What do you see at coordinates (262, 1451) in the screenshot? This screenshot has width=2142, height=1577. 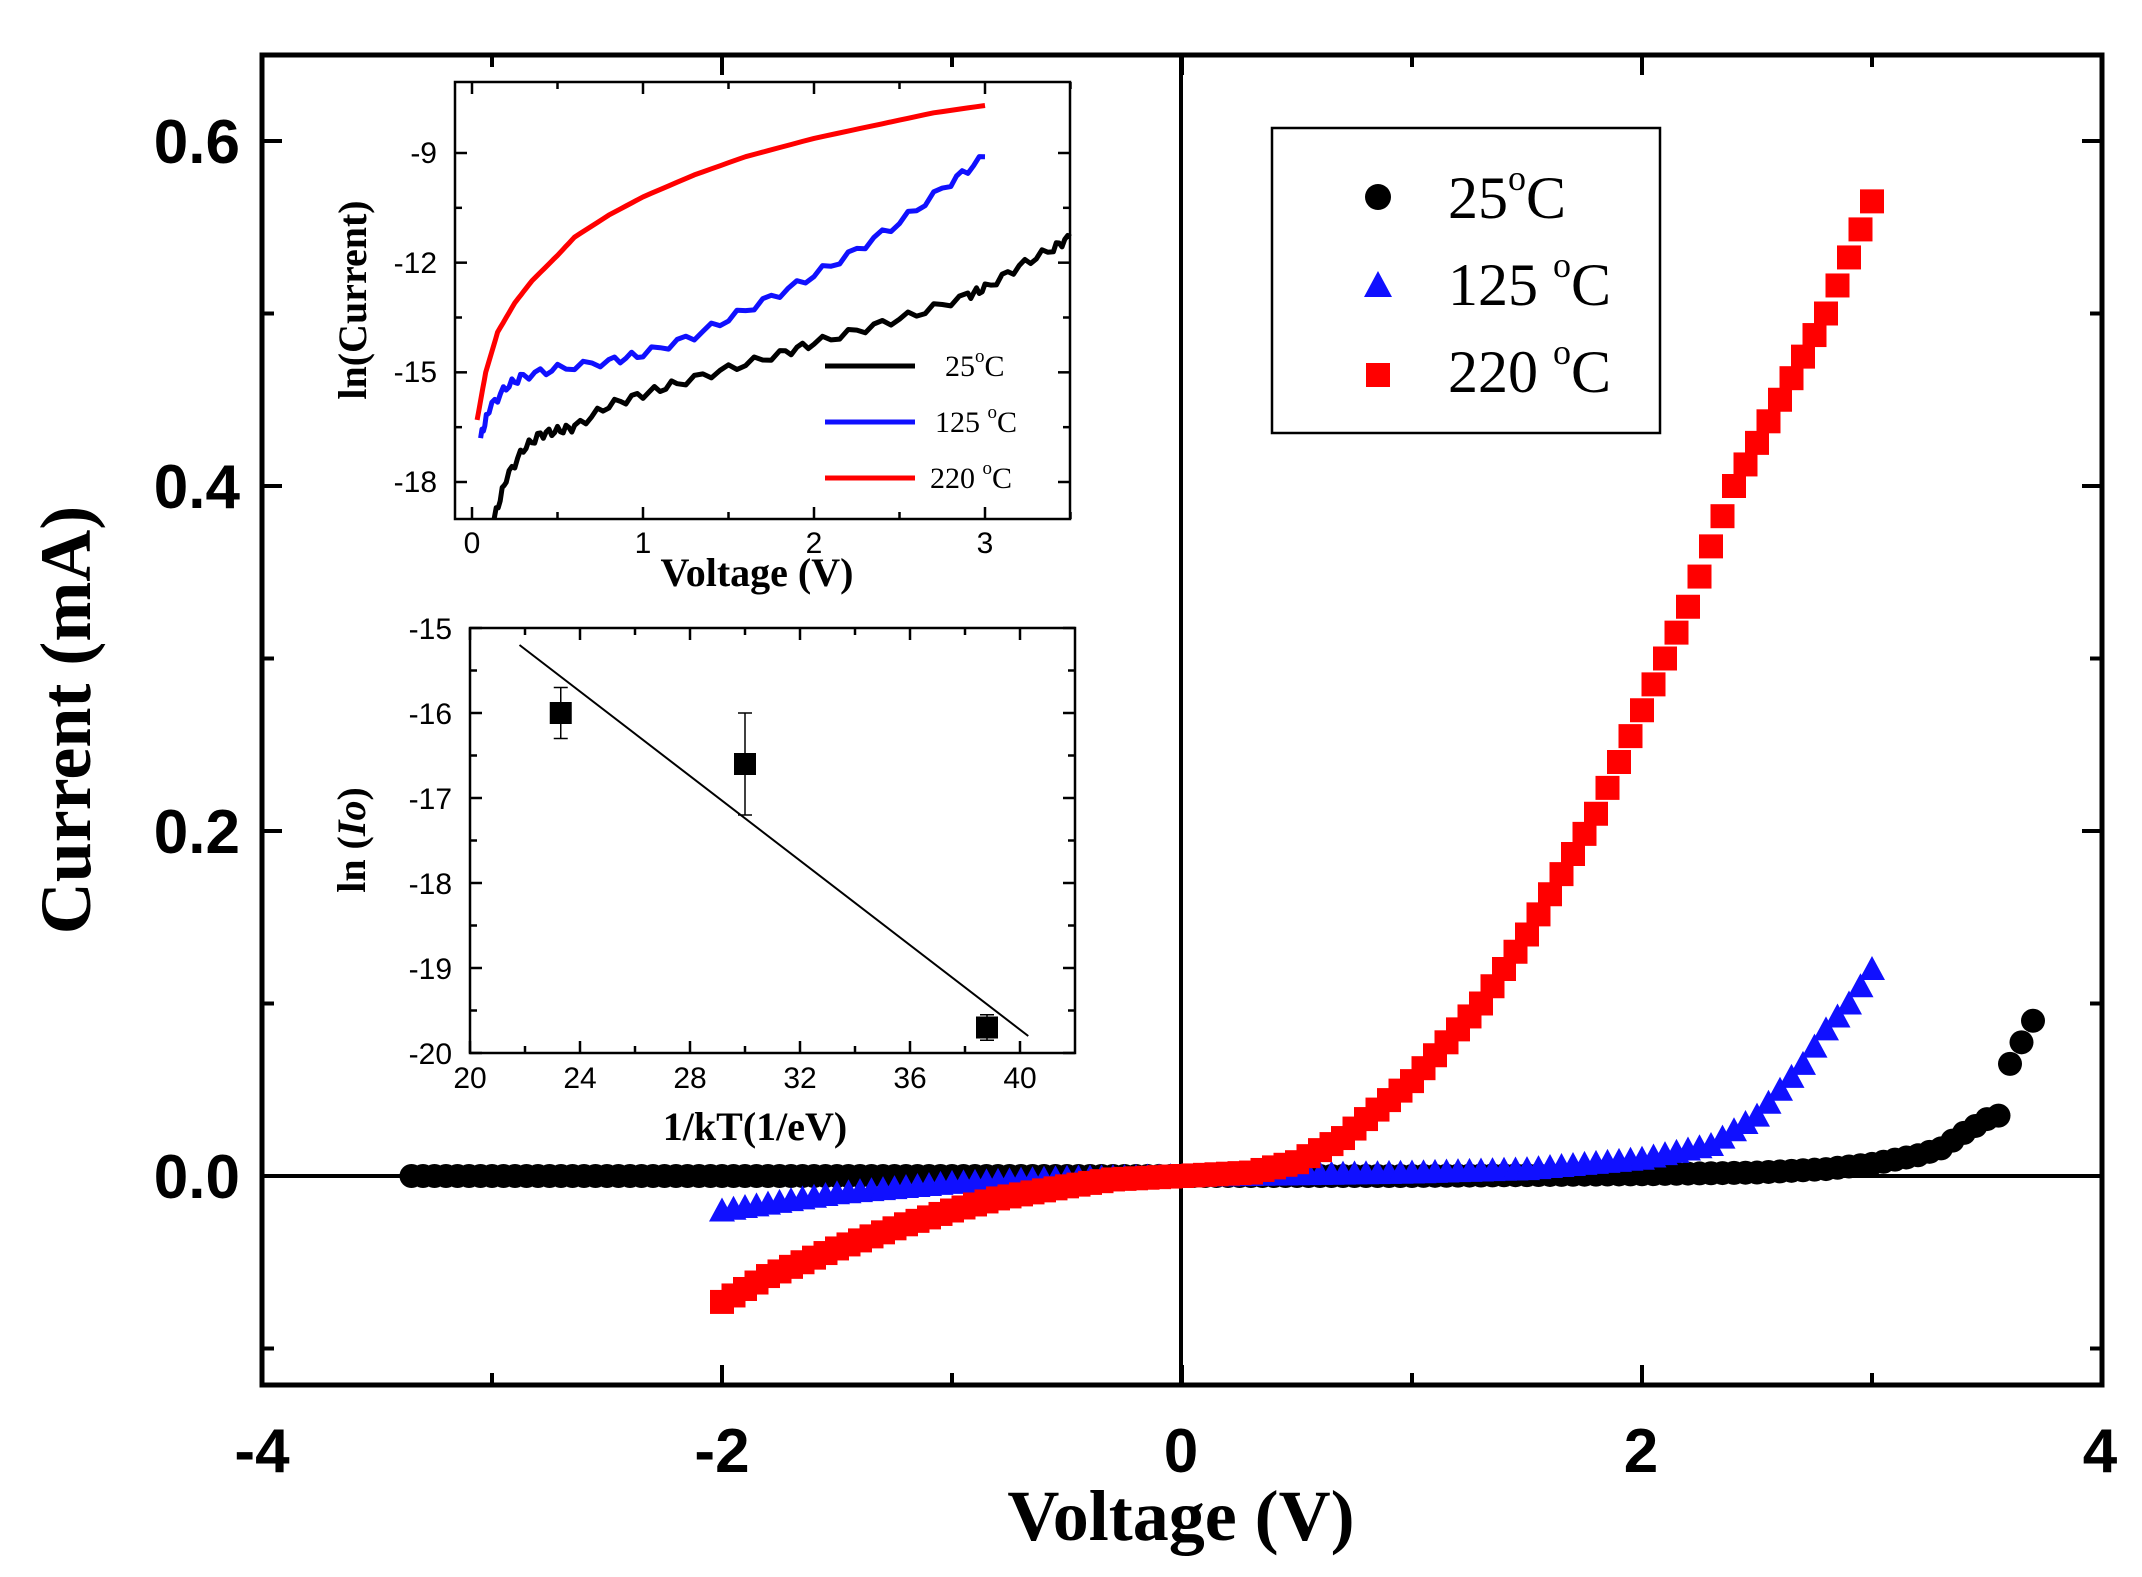 I see `main-xtick-label: -4` at bounding box center [262, 1451].